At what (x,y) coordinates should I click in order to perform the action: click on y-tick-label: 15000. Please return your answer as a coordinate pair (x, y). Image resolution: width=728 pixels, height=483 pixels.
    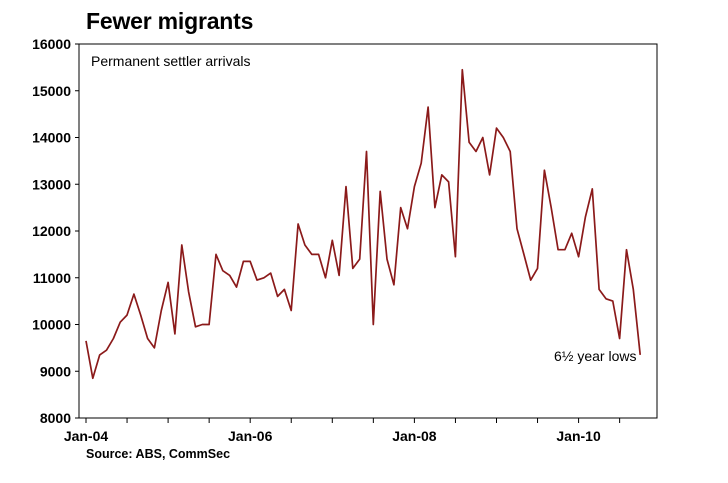
    Looking at the image, I should click on (51, 91).